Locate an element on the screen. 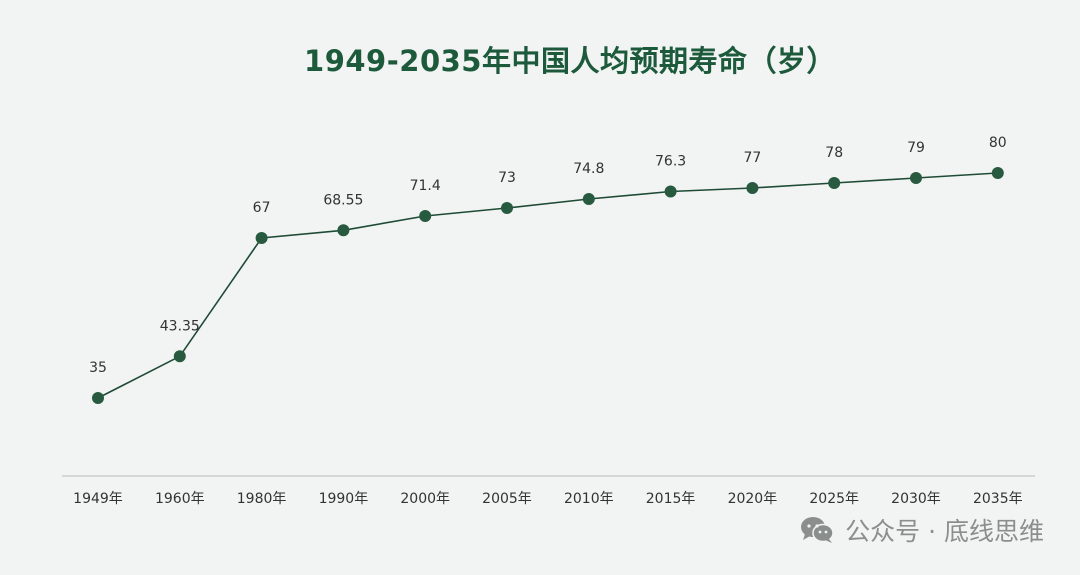  x-tick-label: 1990年 is located at coordinates (344, 499).